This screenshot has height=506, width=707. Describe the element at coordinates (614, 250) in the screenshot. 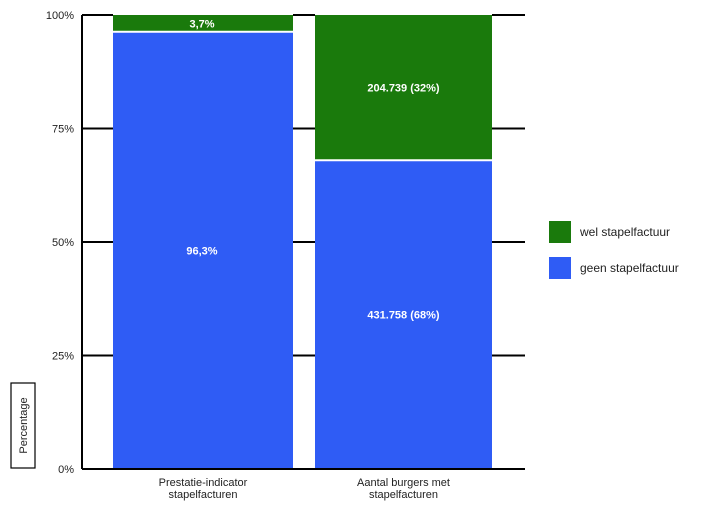

I see `legend: wel stapelfactuur geen stapelfactuur` at that location.